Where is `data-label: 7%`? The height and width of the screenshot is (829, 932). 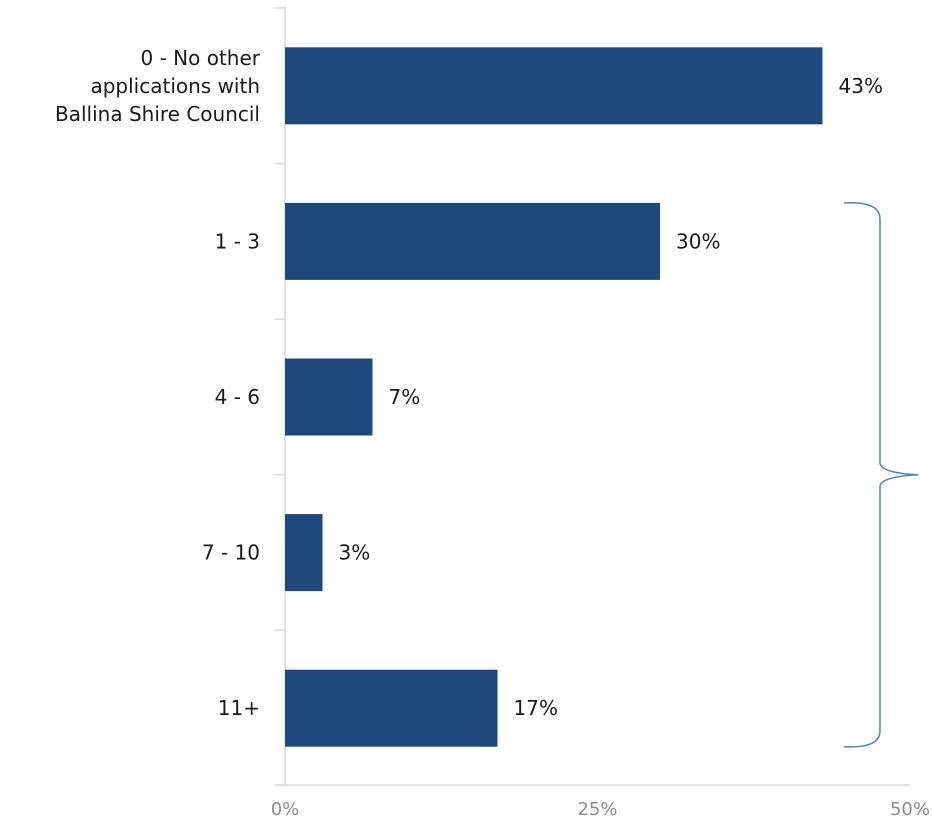
data-label: 7% is located at coordinates (405, 397).